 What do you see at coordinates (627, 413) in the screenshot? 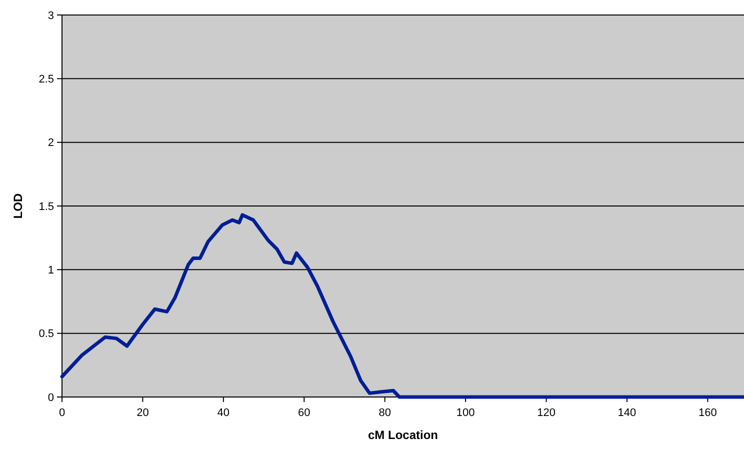
I see `x-tick-label: 140` at bounding box center [627, 413].